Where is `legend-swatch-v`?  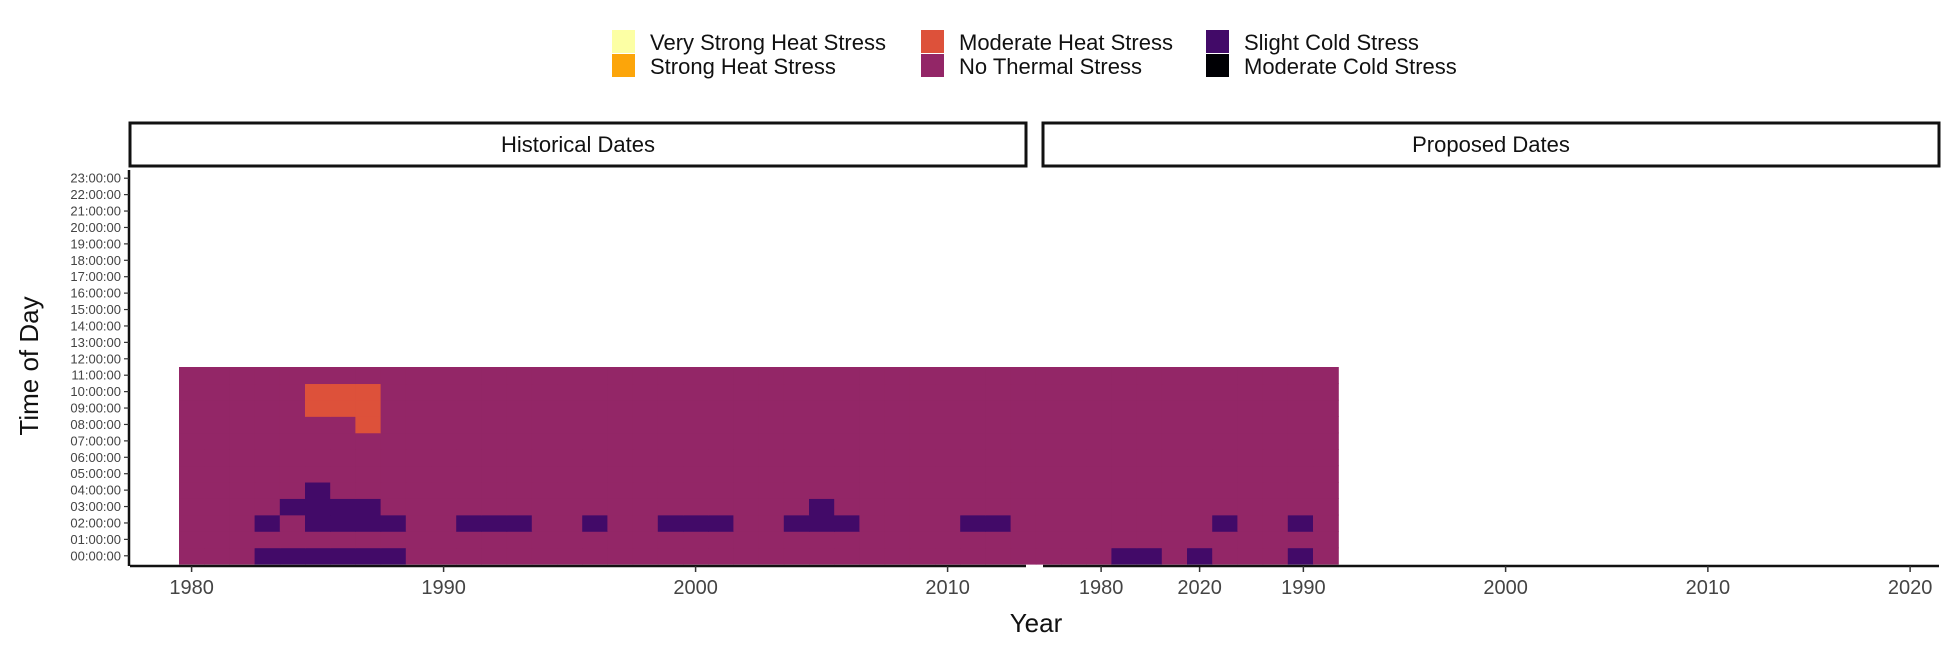 legend-swatch-v is located at coordinates (623, 41).